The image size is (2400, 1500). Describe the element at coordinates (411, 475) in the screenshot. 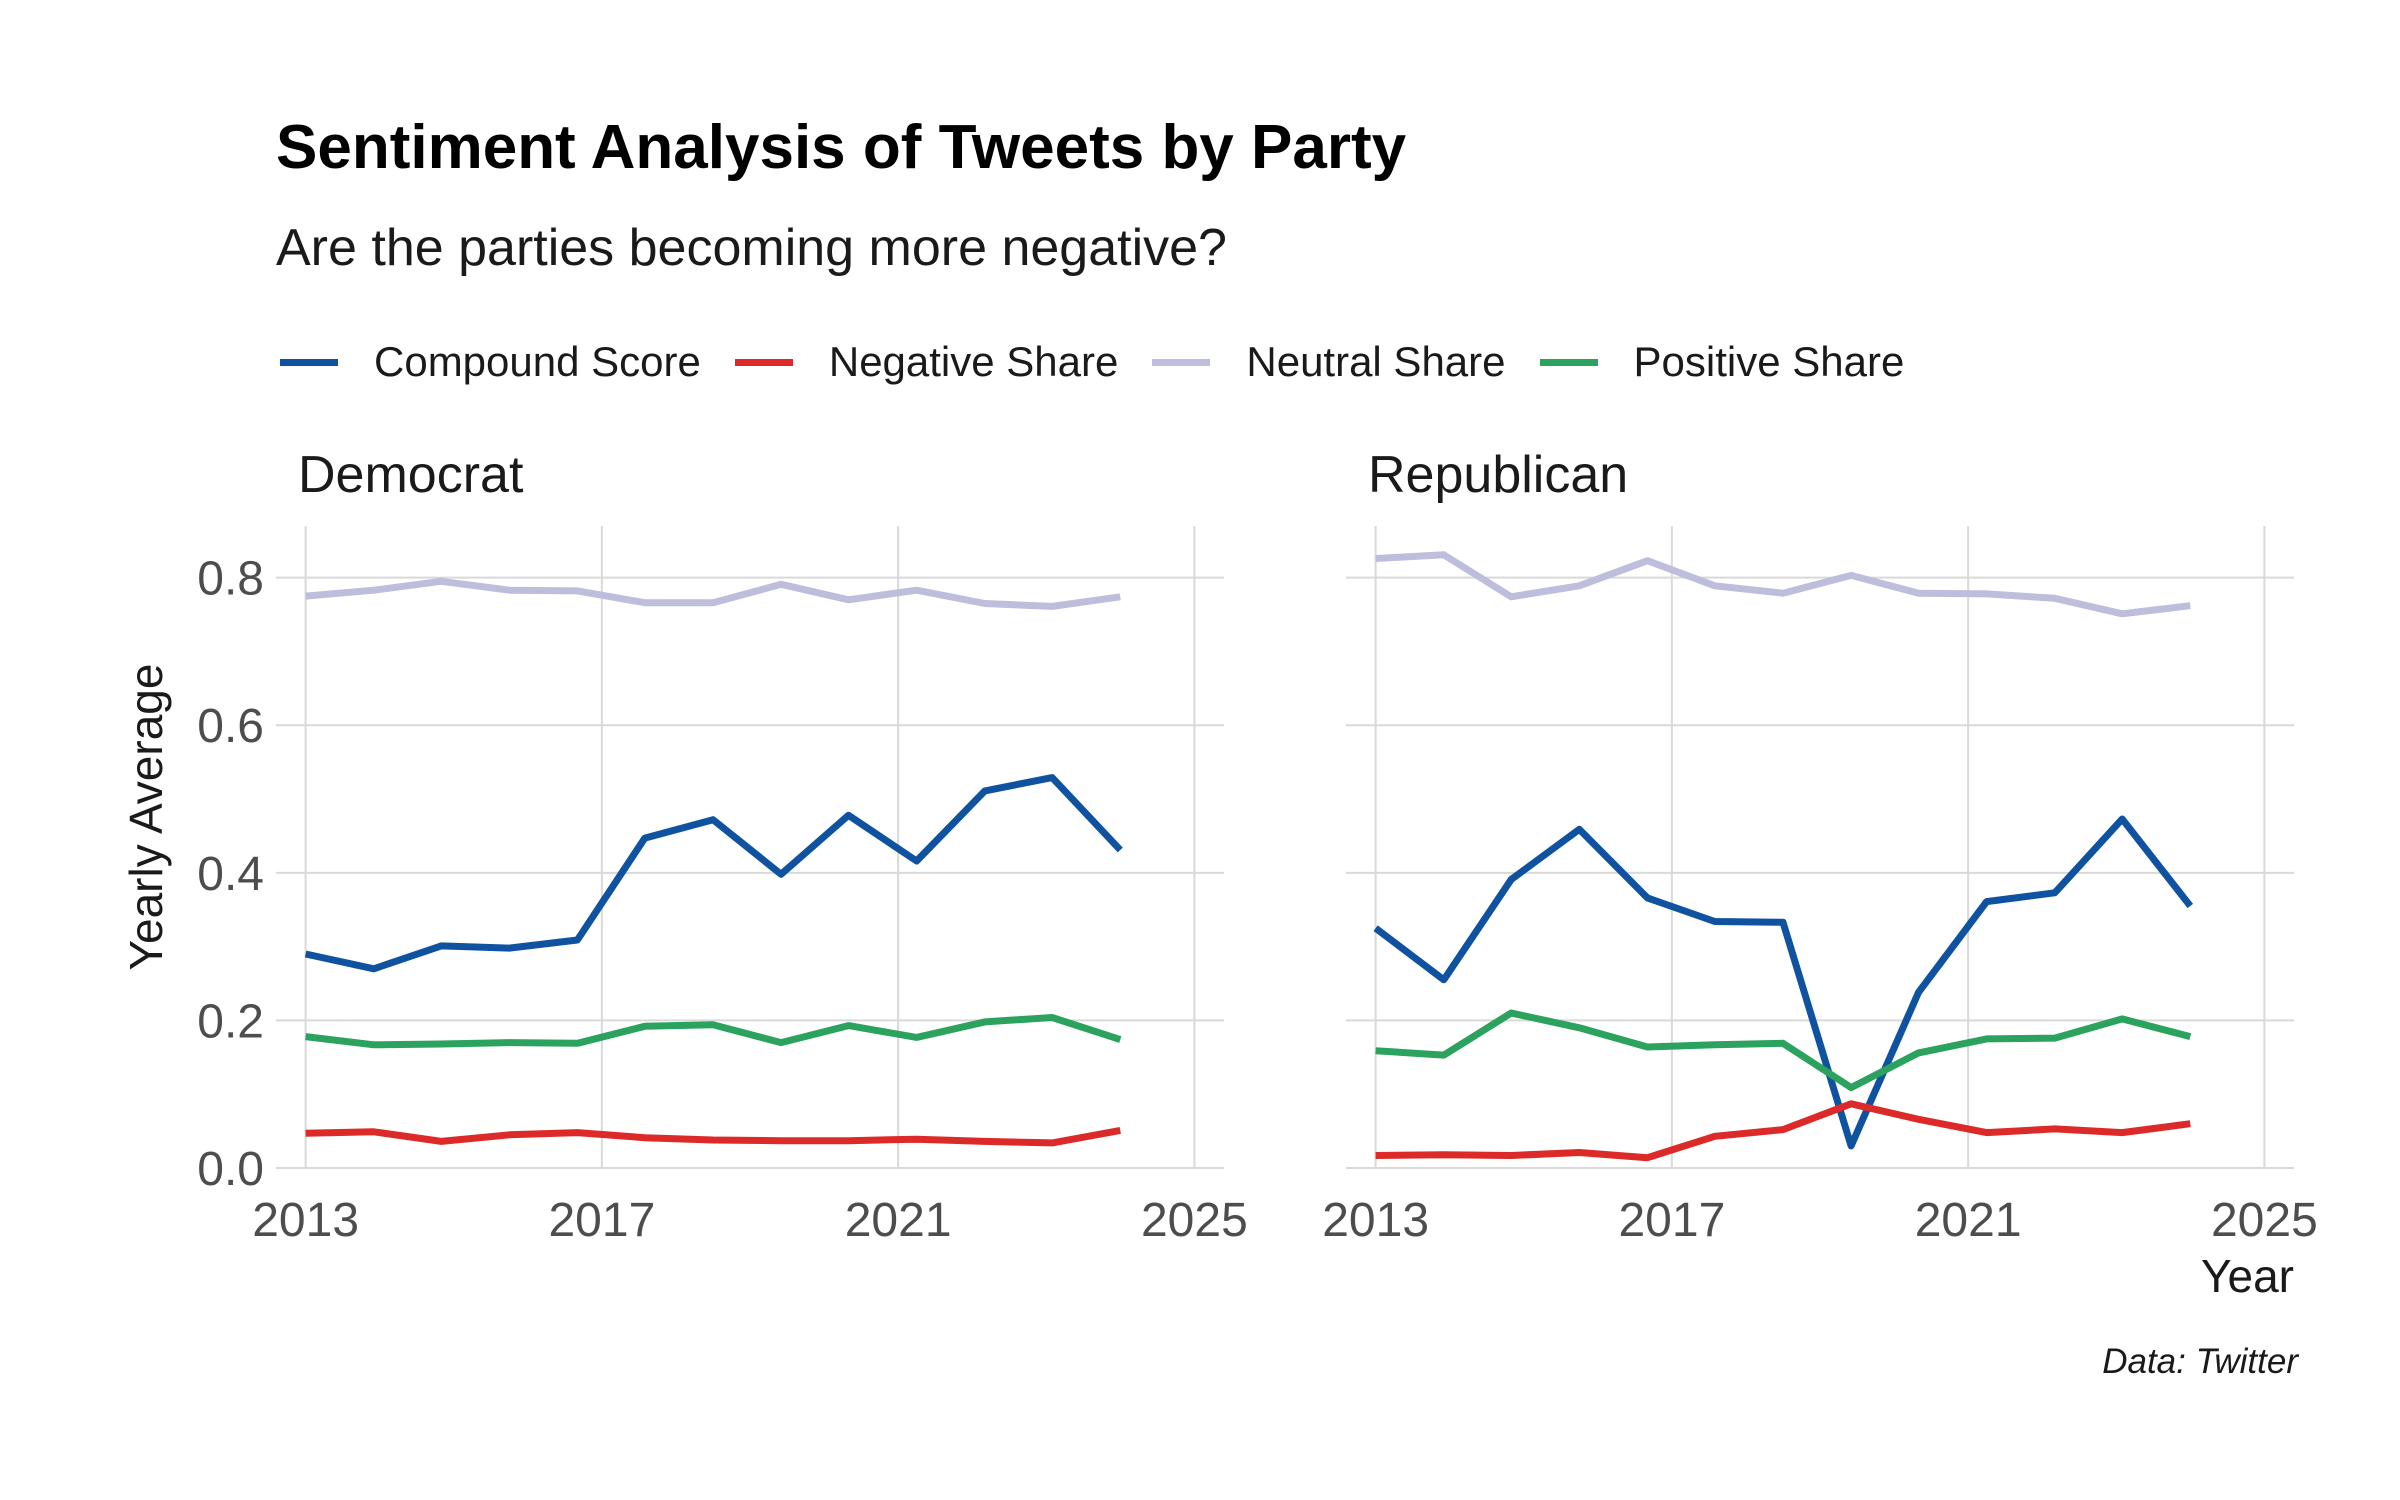

I see `facet-label: Democrat` at that location.